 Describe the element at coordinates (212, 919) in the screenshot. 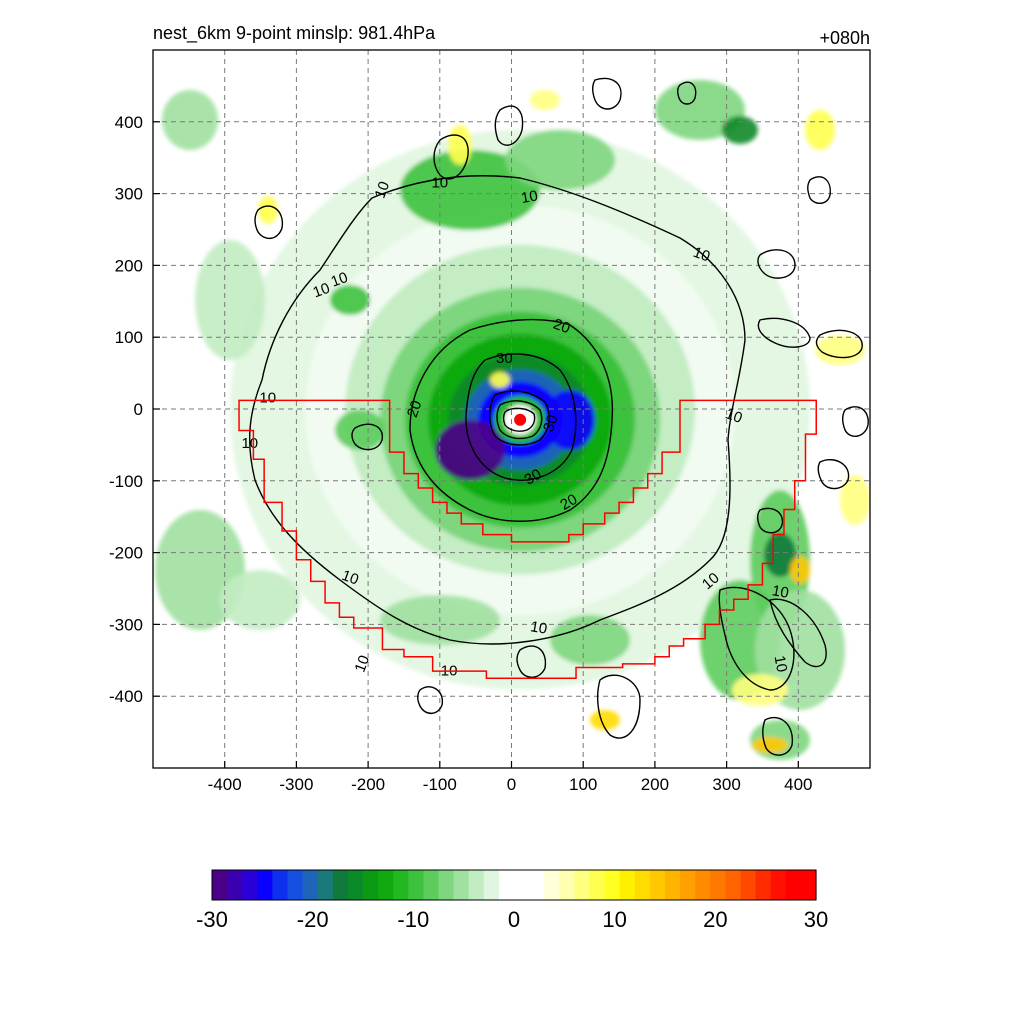

I see `colorbar-tick-label: -30` at that location.